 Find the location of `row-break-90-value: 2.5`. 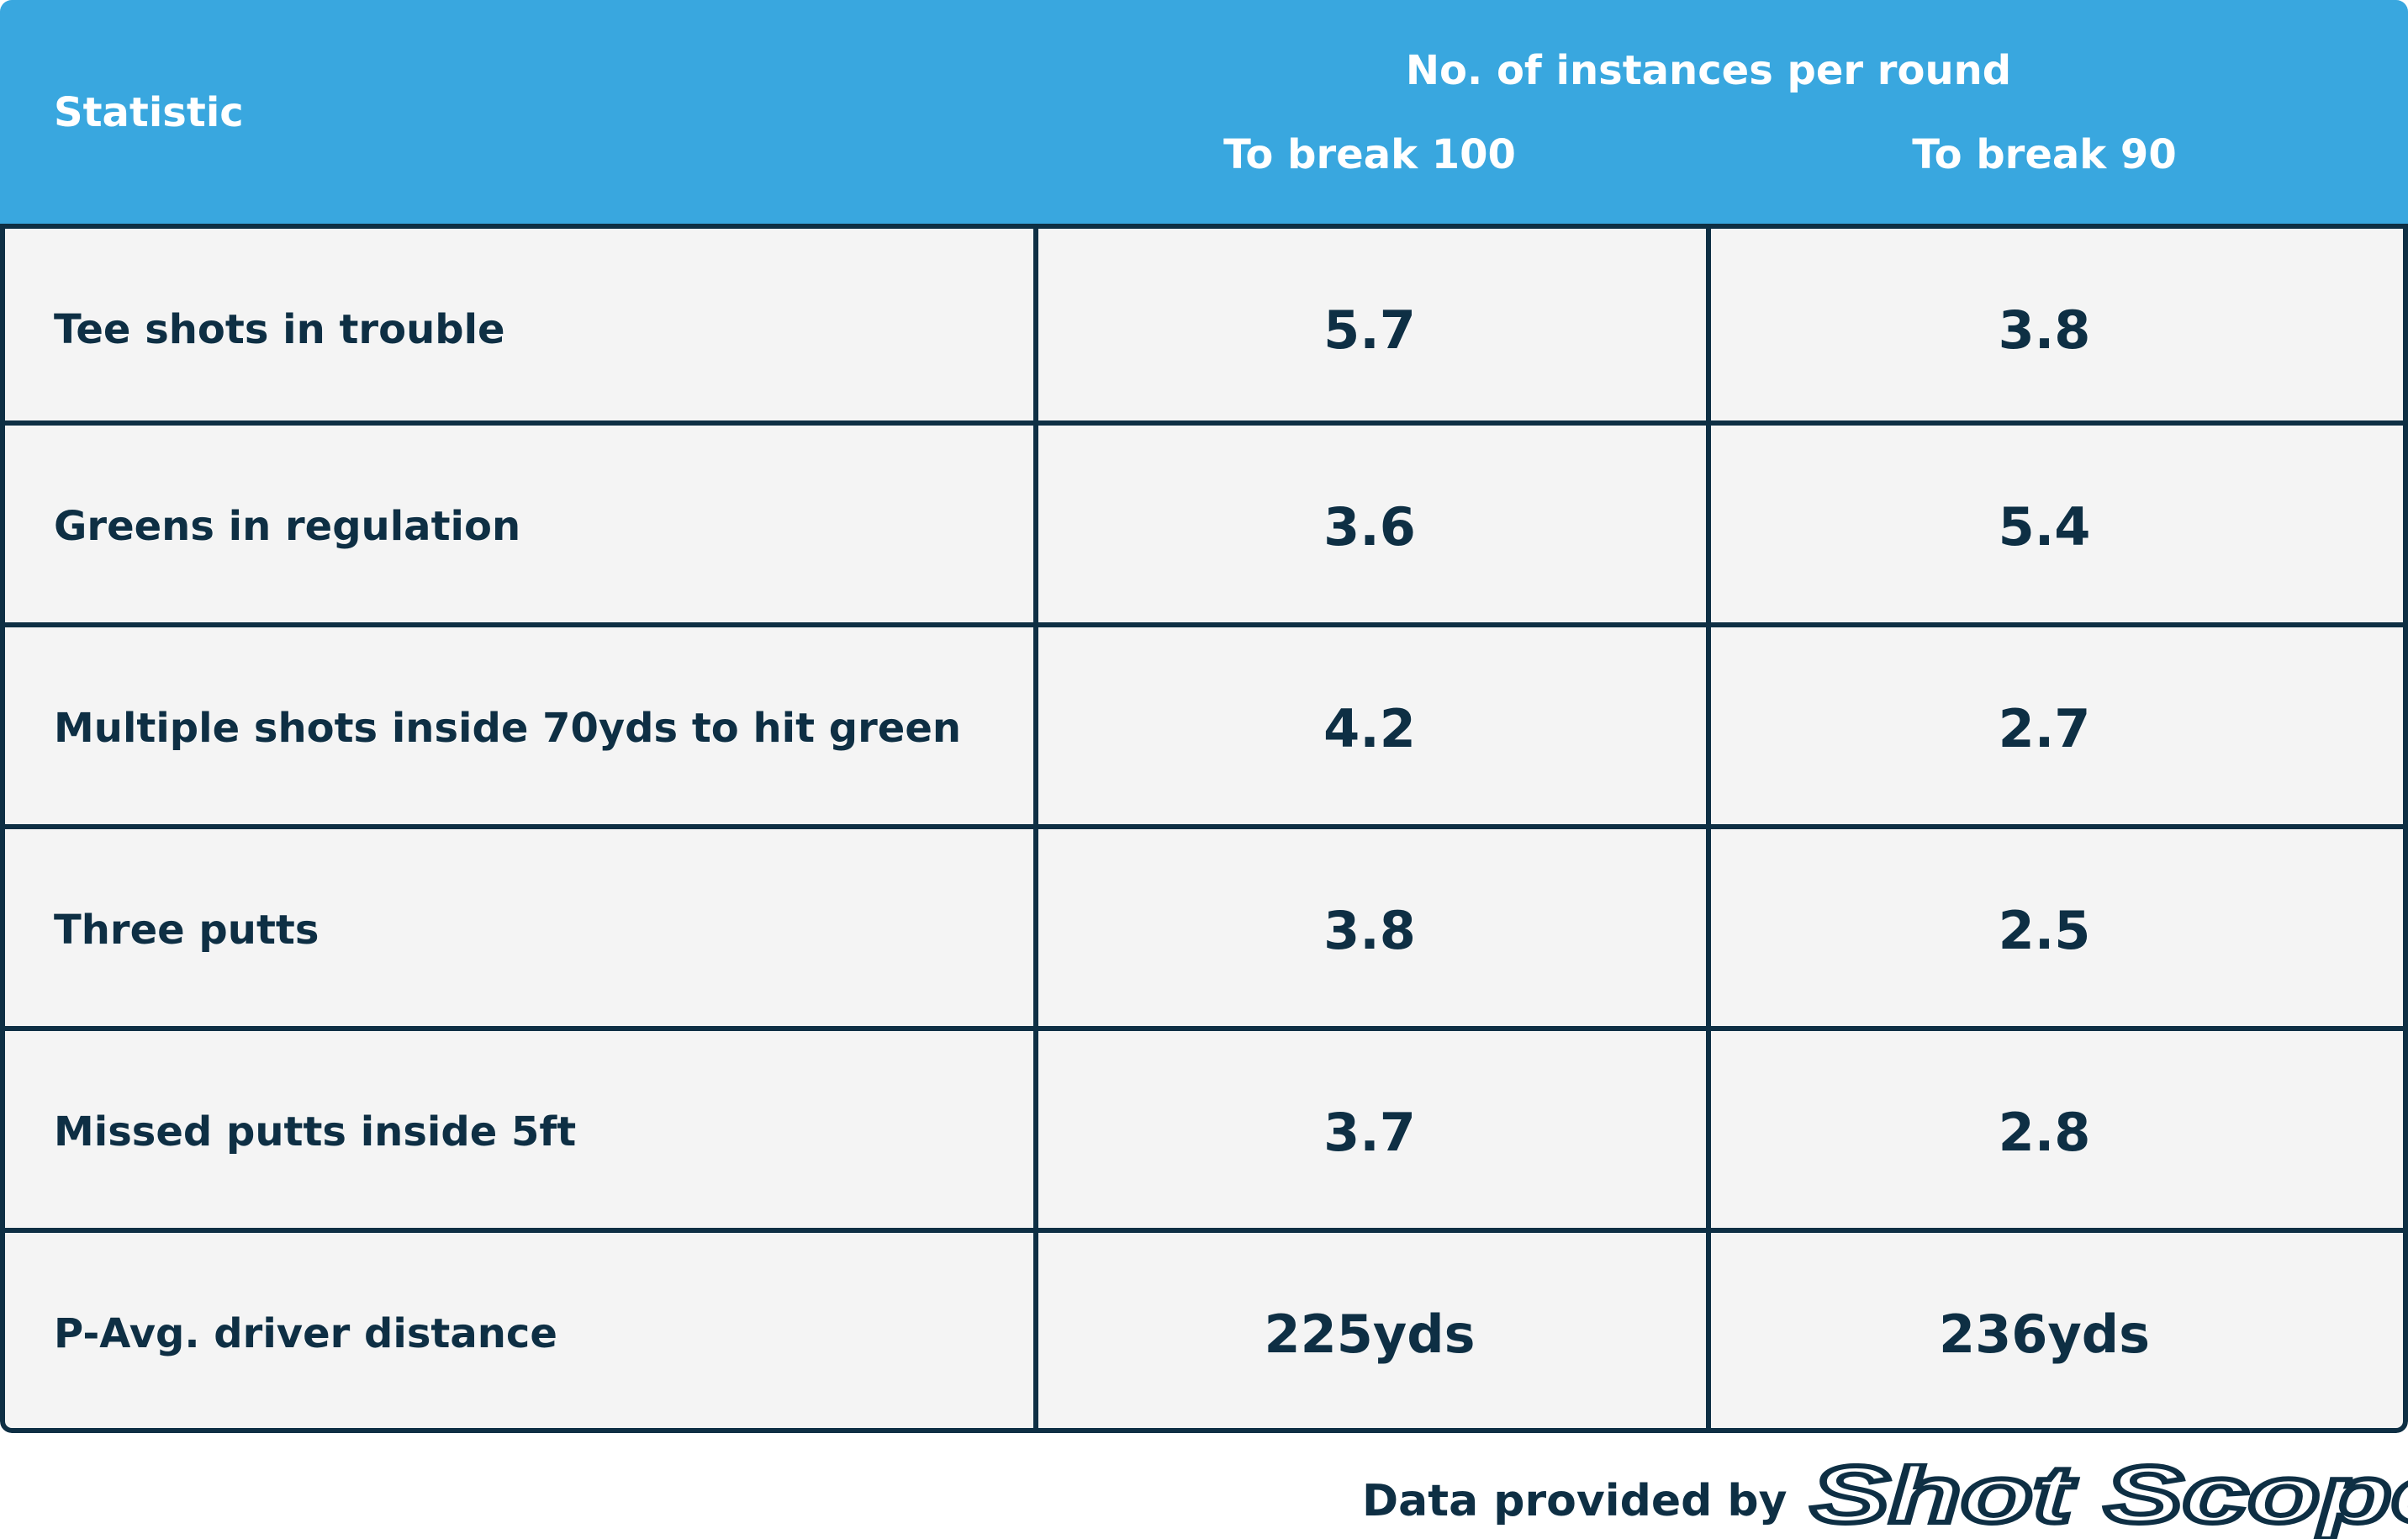

row-break-90-value: 2.5 is located at coordinates (2044, 930).